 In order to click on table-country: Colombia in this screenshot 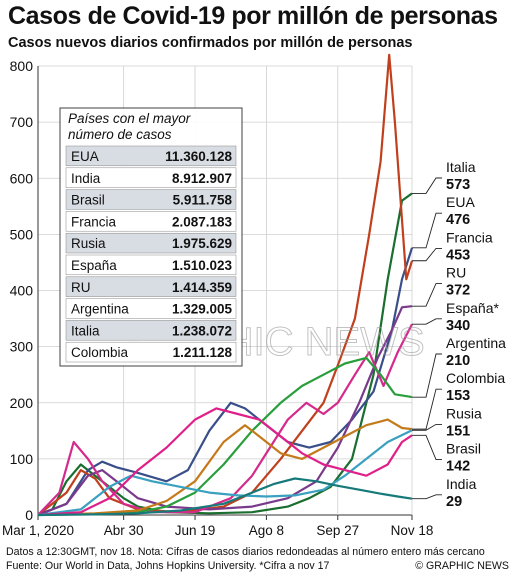, I will do `click(100, 352)`.